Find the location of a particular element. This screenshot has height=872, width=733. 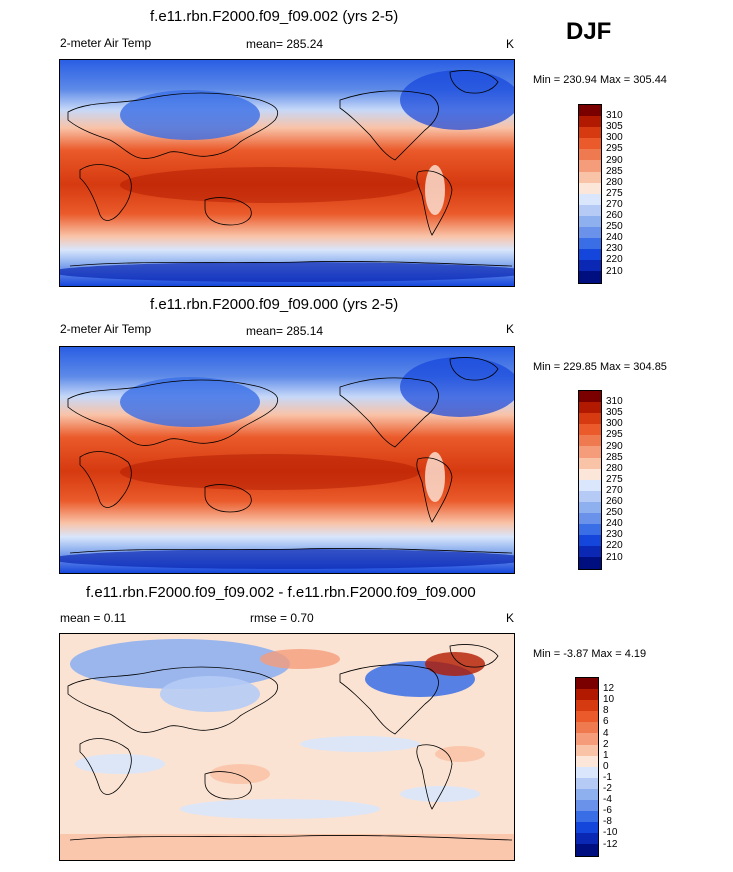

panel-1-colorbar is located at coordinates (590, 194).